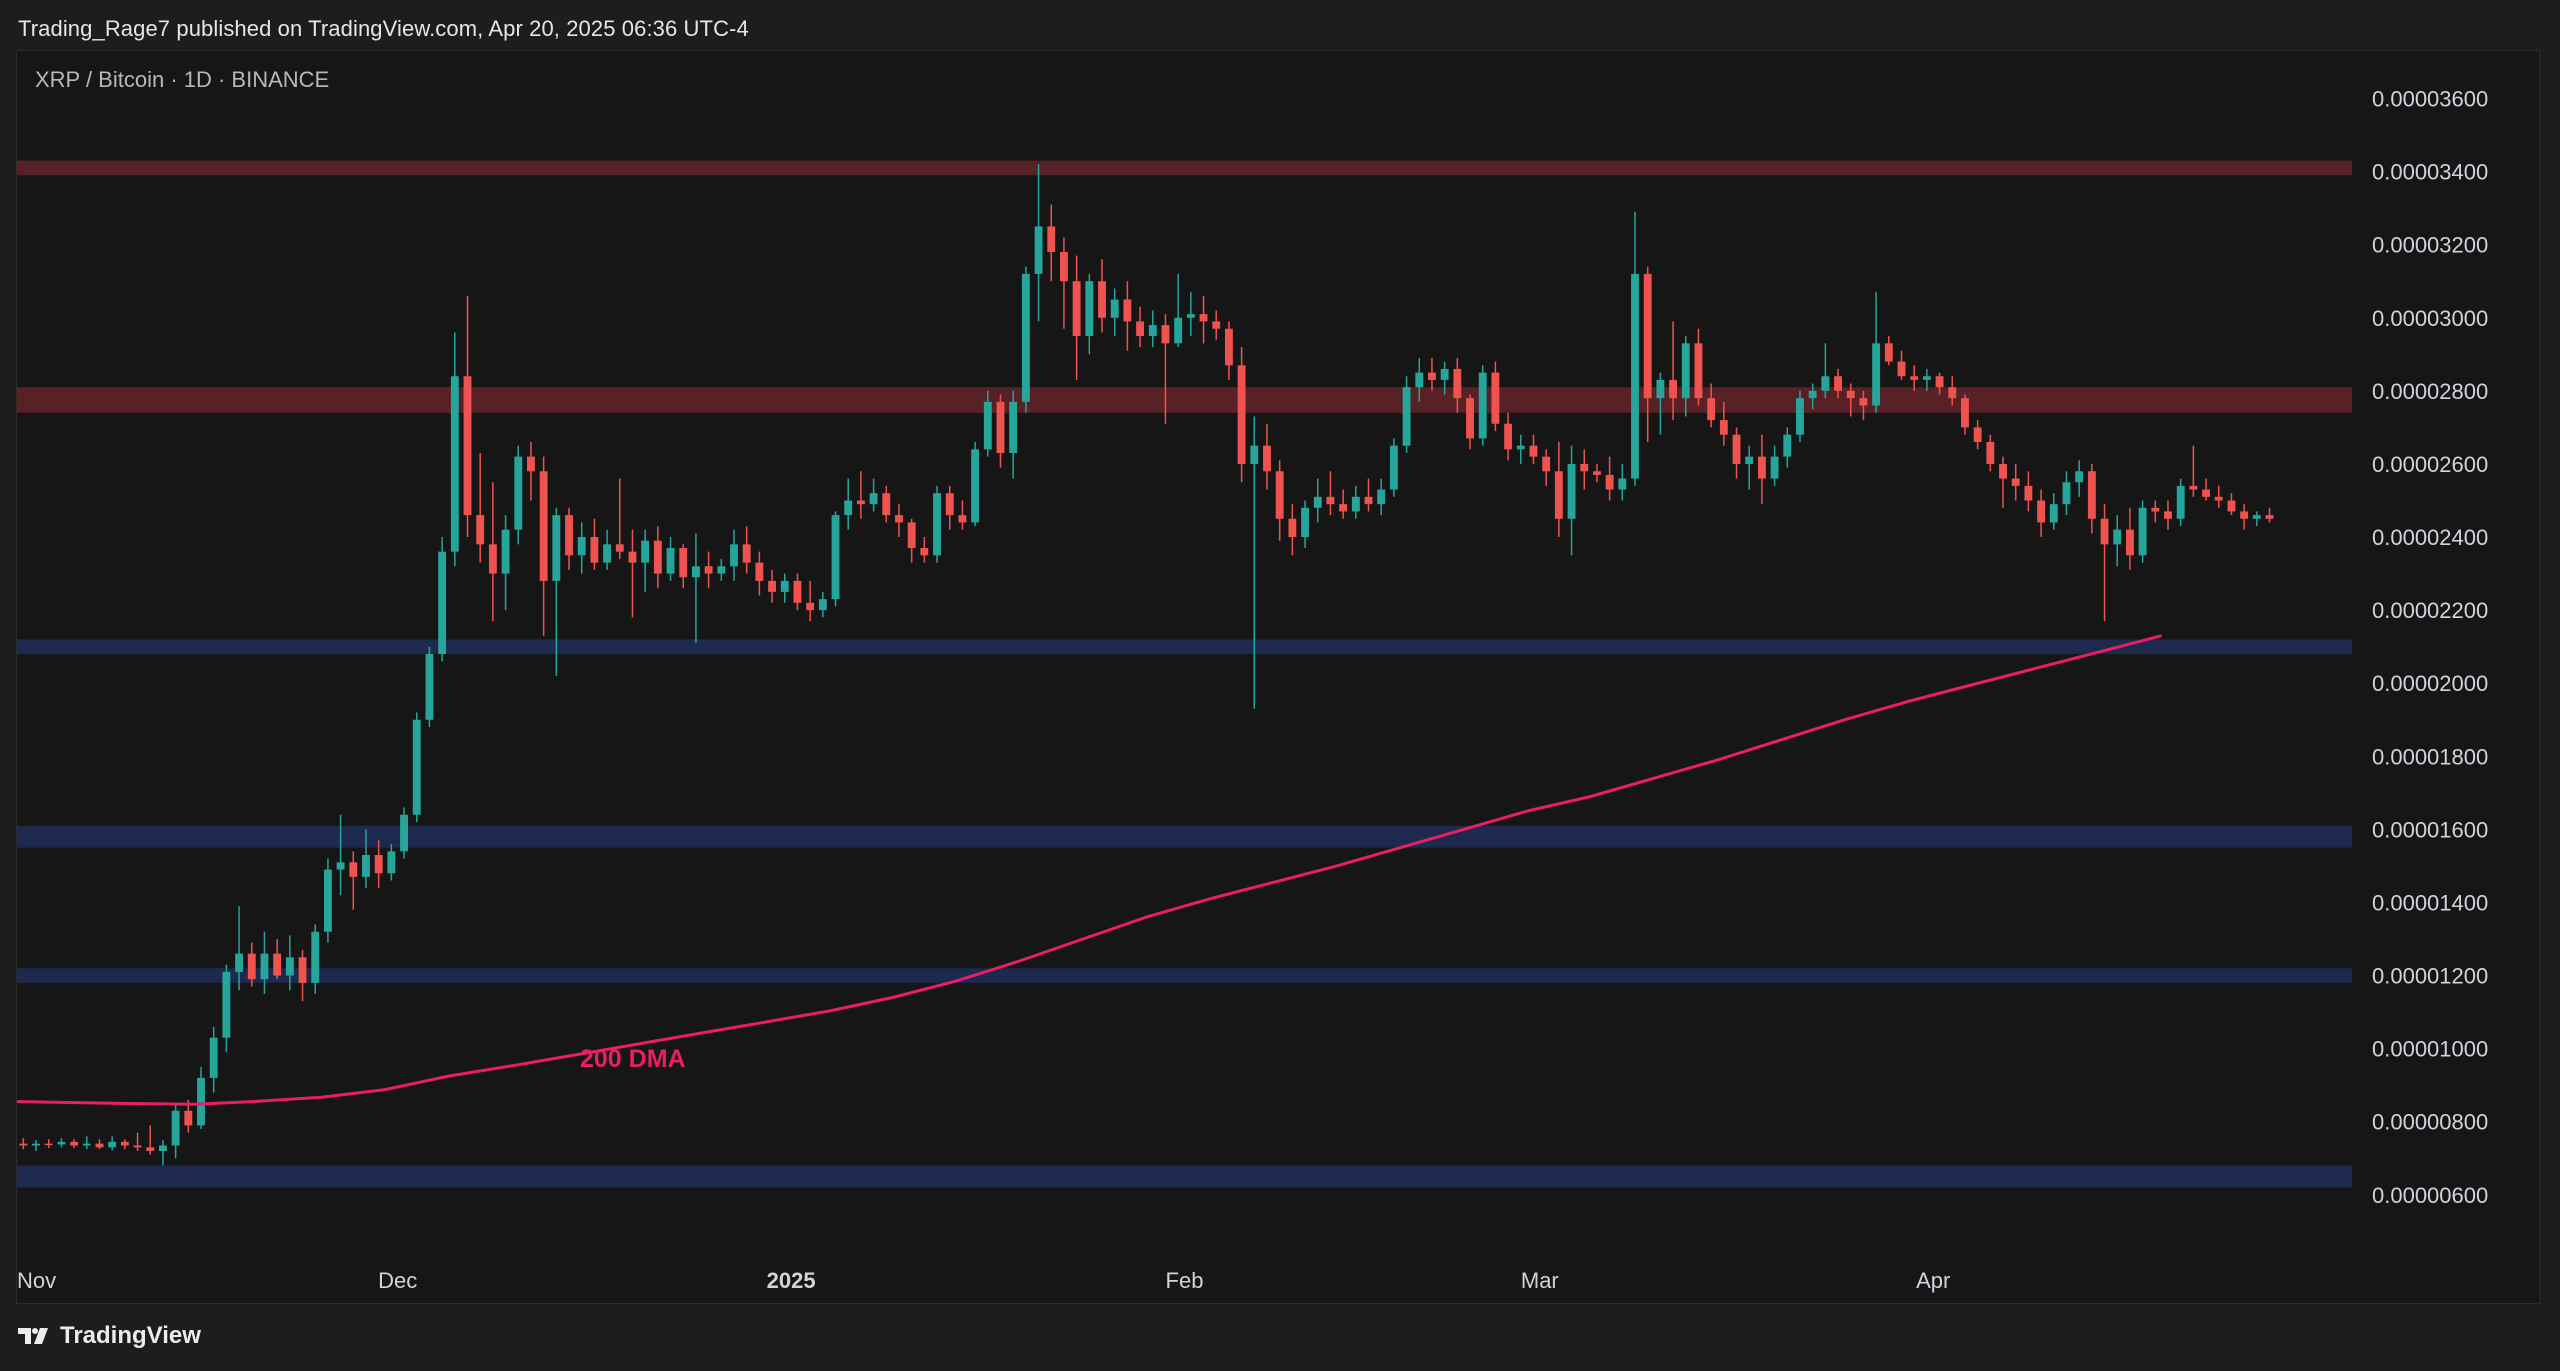  I want to click on tradingview-logo-text: TradingView, so click(130, 1335).